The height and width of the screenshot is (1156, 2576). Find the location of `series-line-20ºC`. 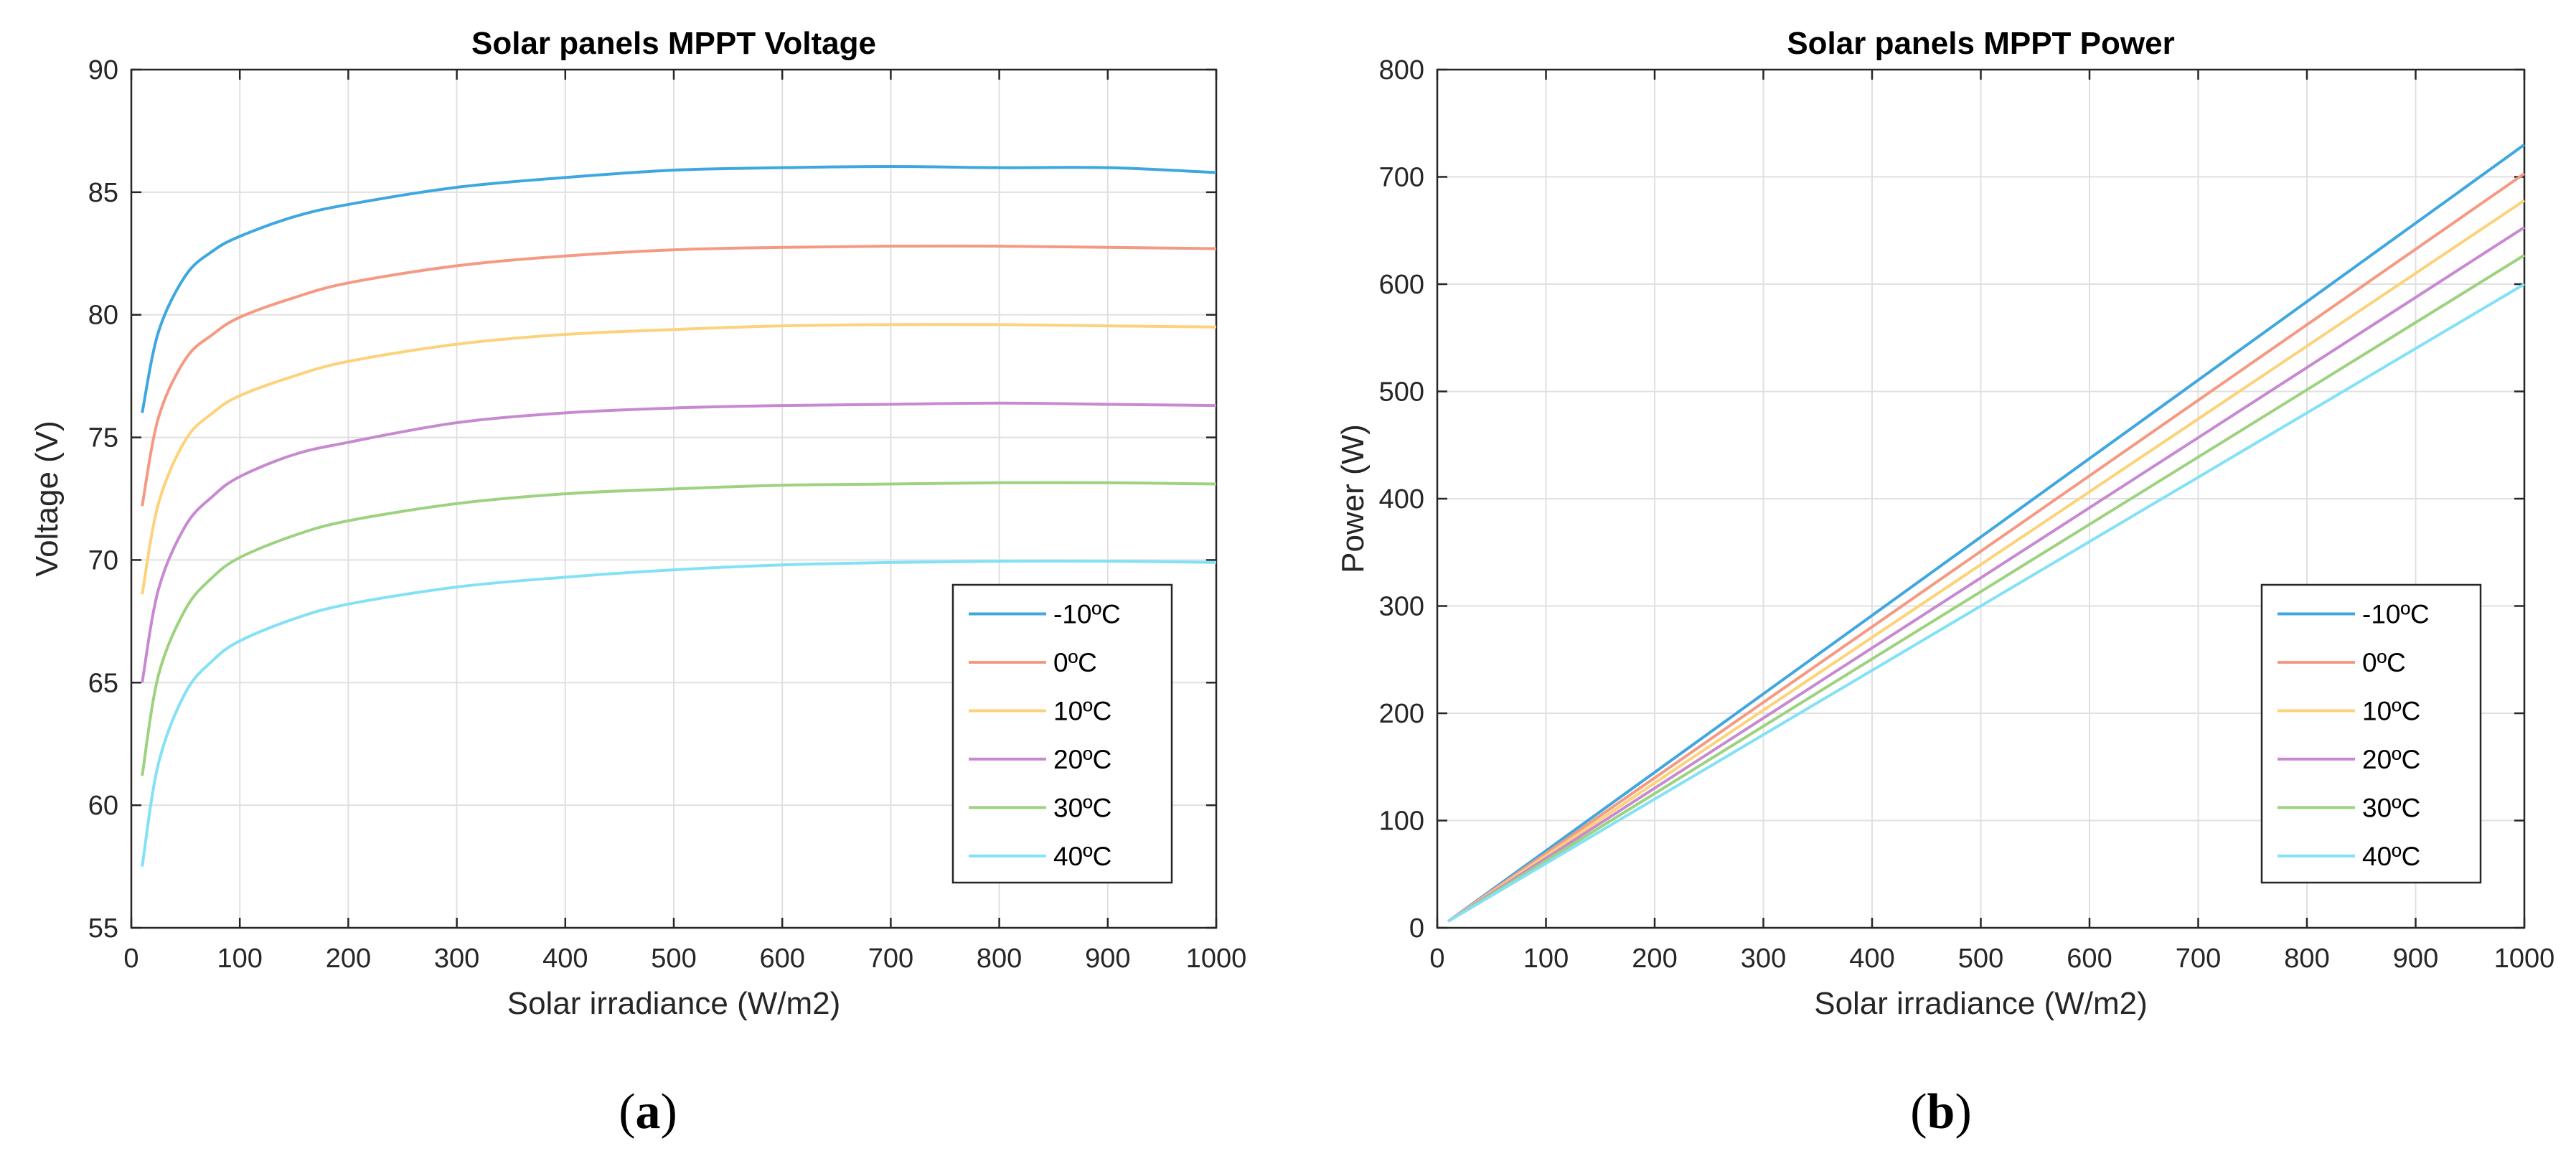

series-line-20ºC is located at coordinates (679, 542).